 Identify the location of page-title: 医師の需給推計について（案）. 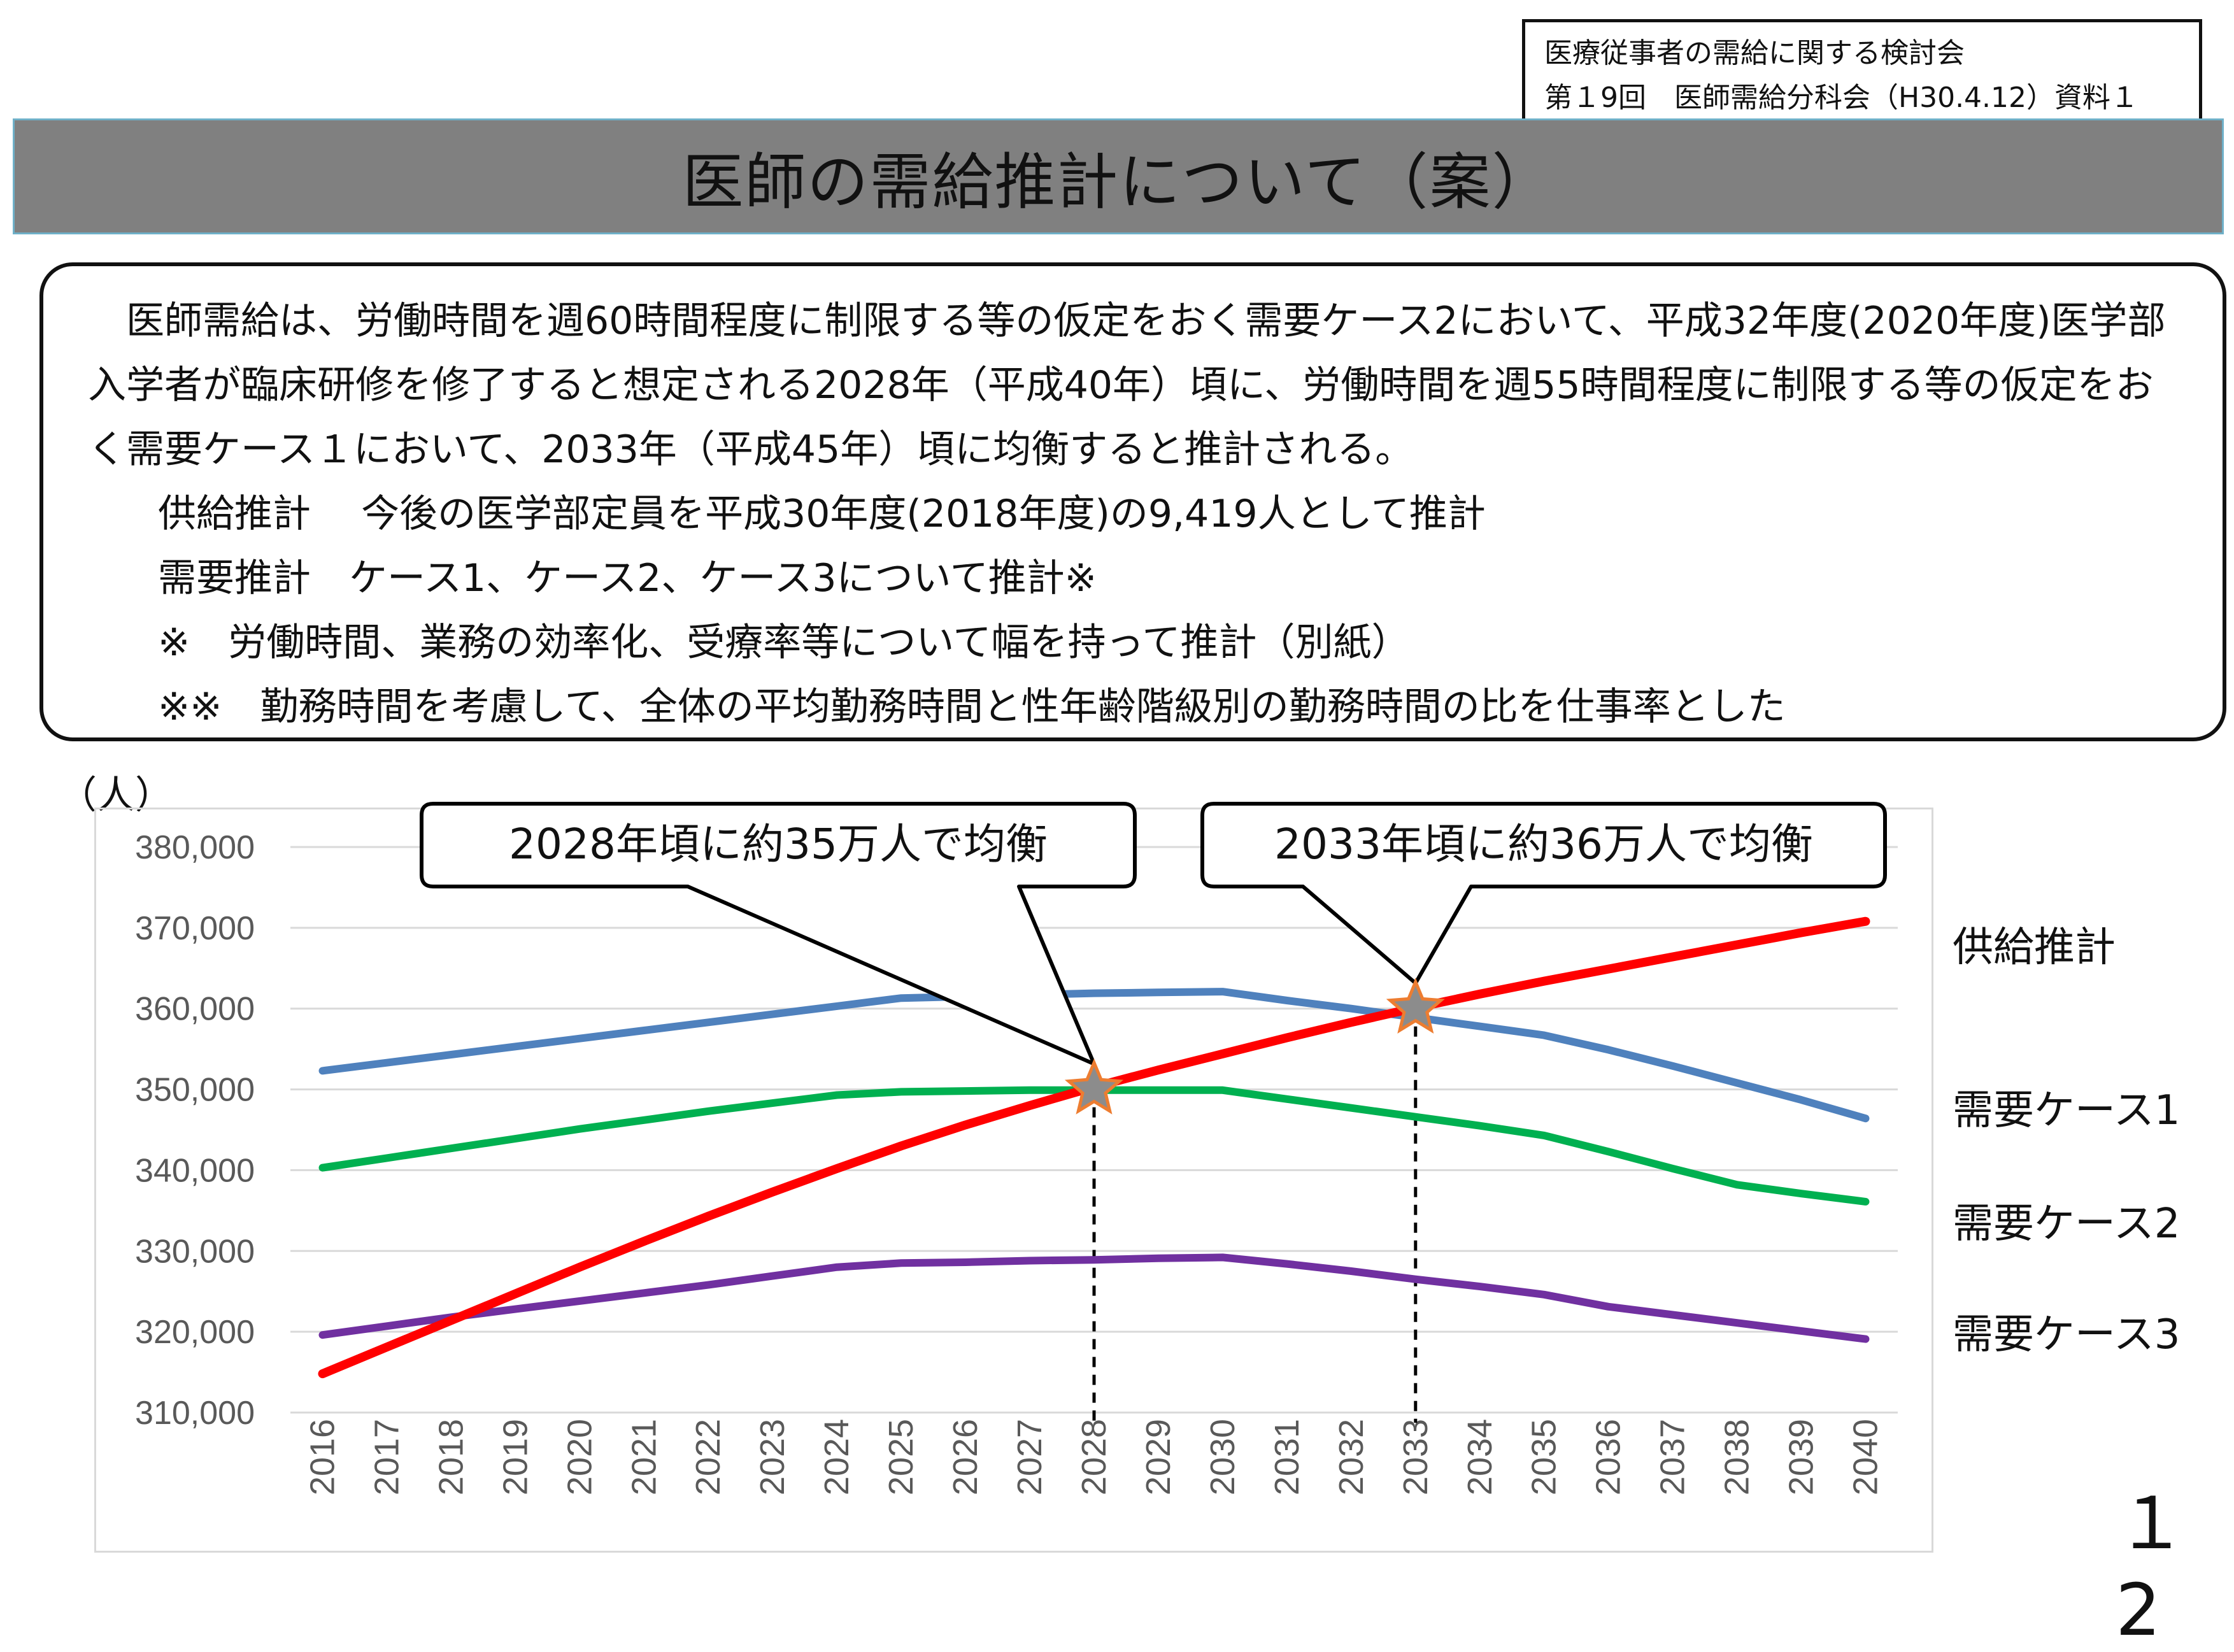
(1118, 182).